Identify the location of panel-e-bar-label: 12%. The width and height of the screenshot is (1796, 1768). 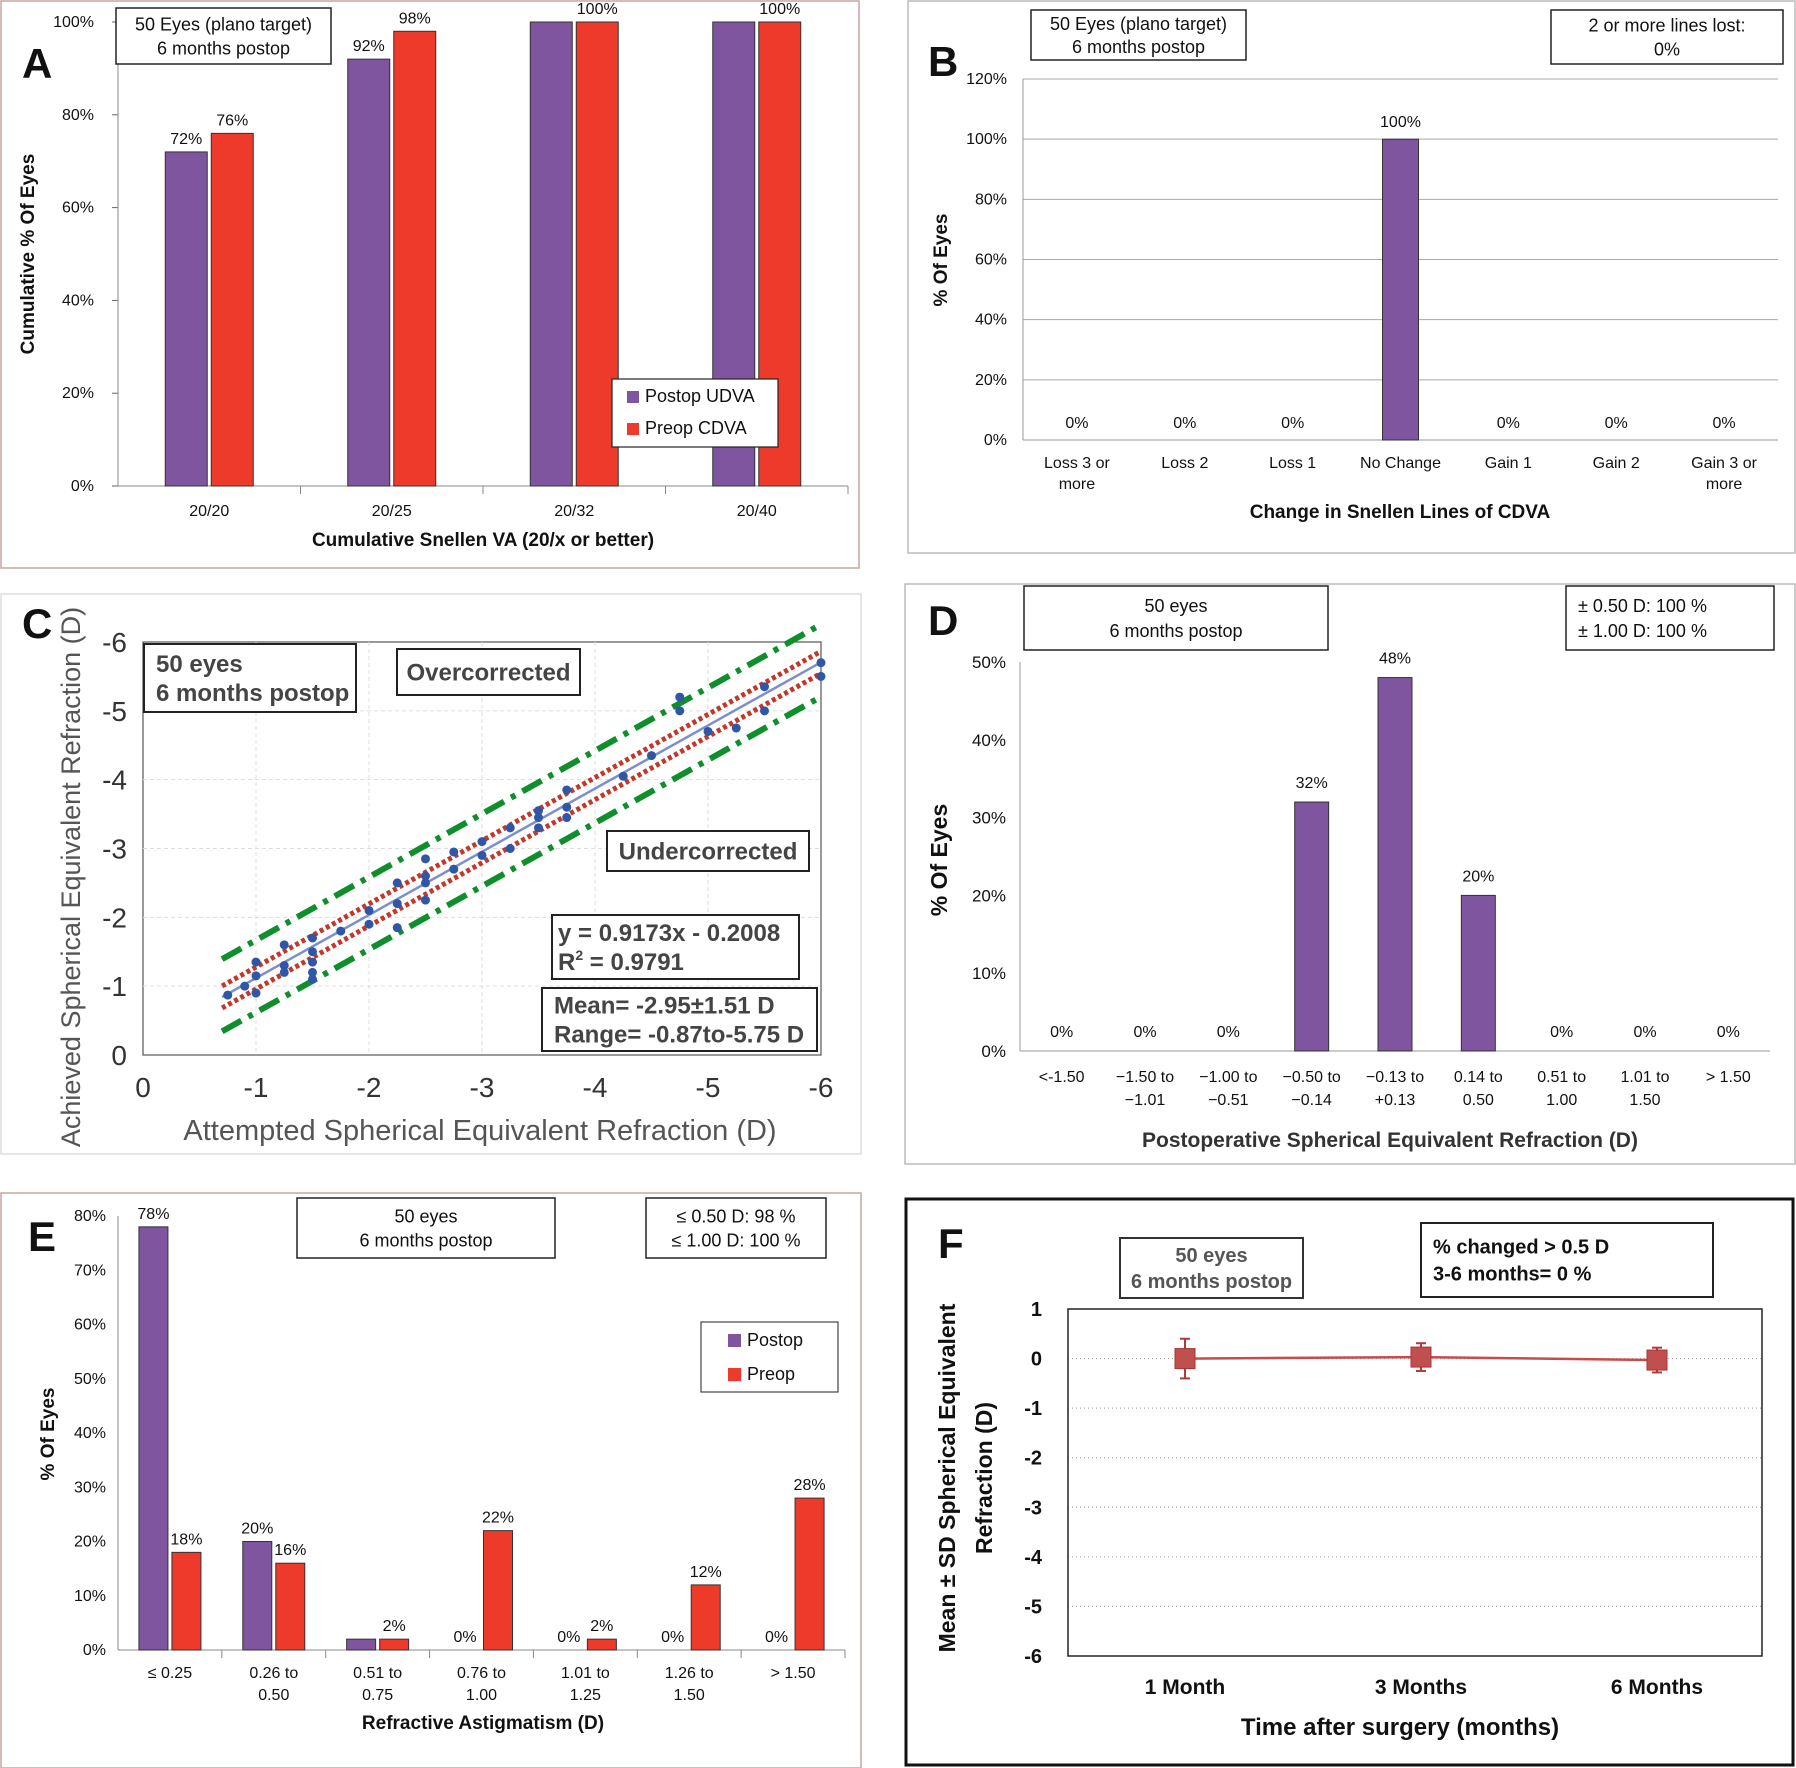
(706, 1572).